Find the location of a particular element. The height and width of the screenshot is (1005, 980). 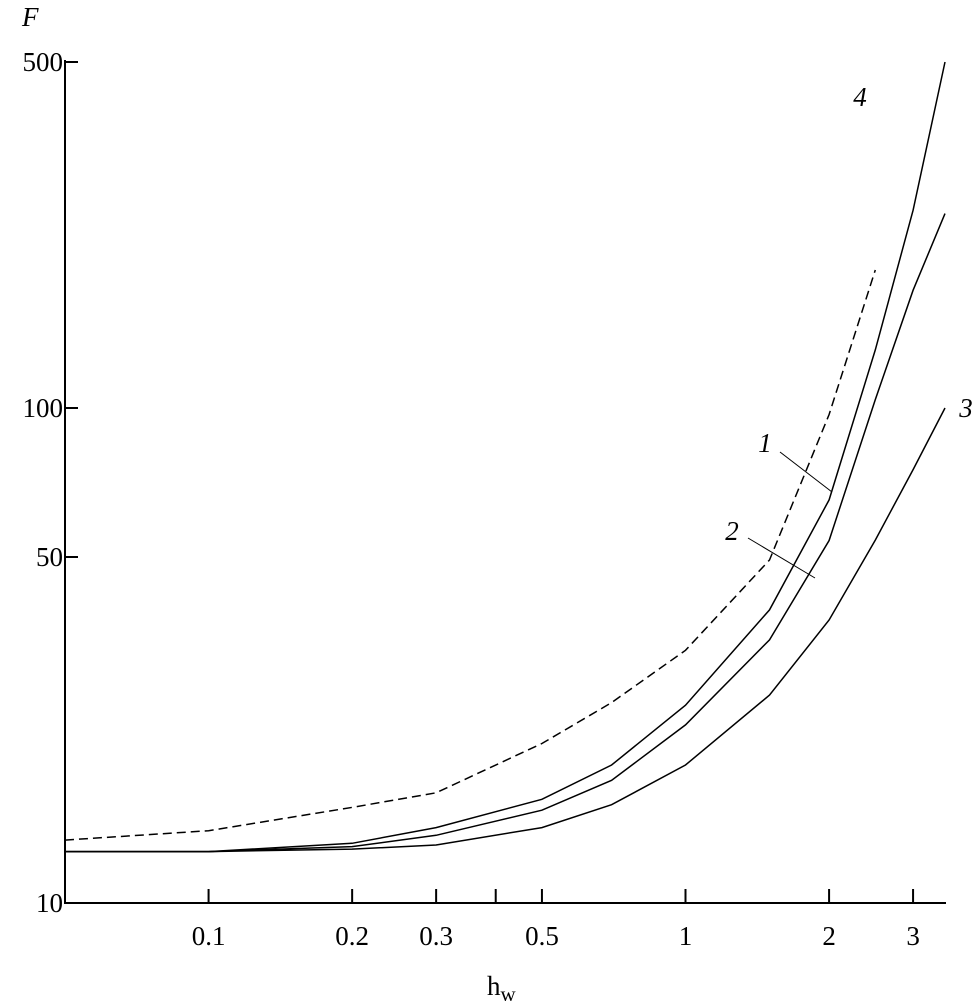

x-axis-label-subscript: w is located at coordinates (509, 993).